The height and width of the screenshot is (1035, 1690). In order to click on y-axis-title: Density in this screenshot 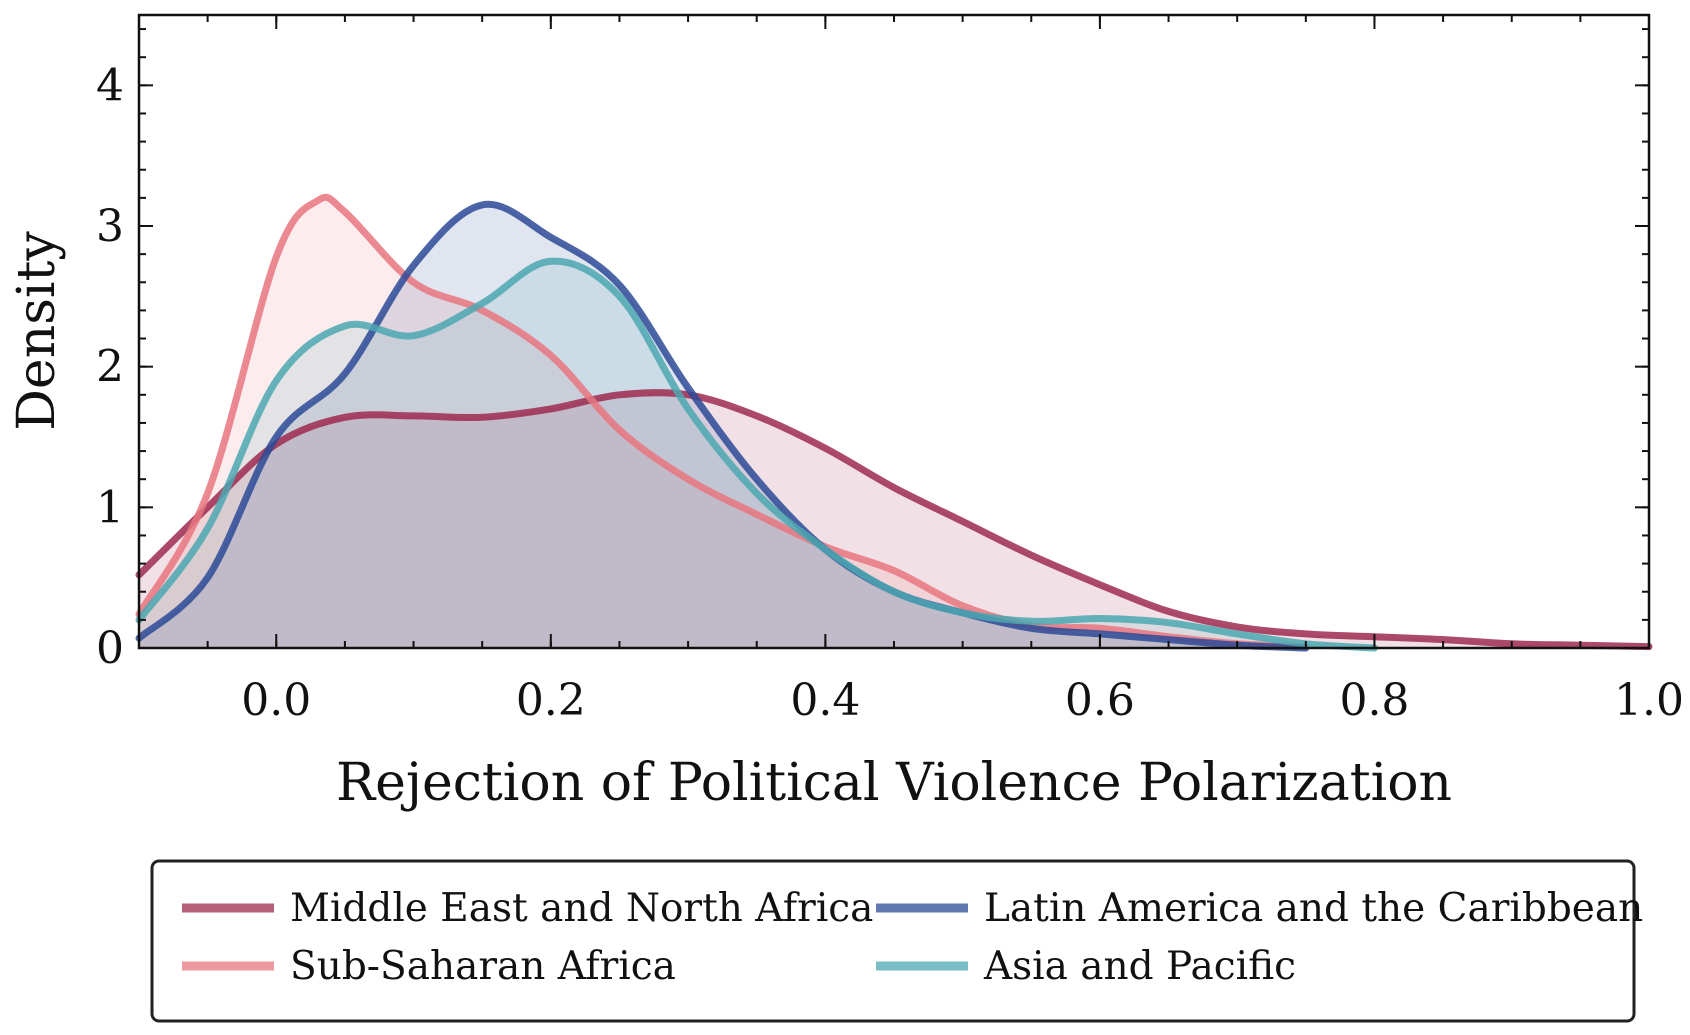, I will do `click(37, 331)`.